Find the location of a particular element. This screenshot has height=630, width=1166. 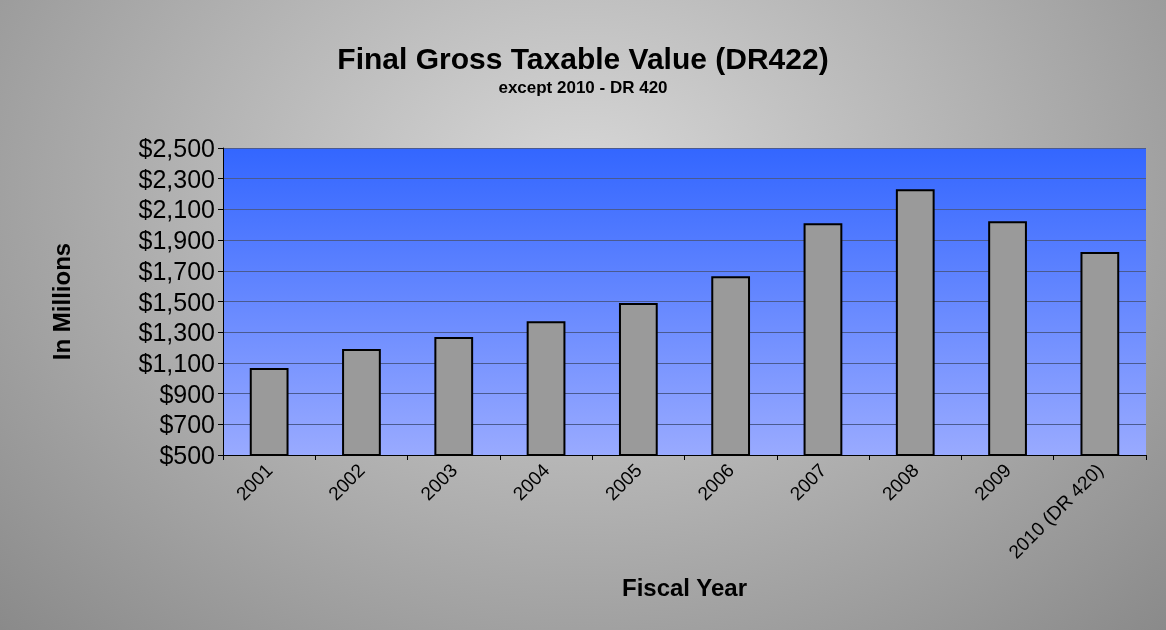

x-axis-title: Fiscal Year is located at coordinates (684, 587).